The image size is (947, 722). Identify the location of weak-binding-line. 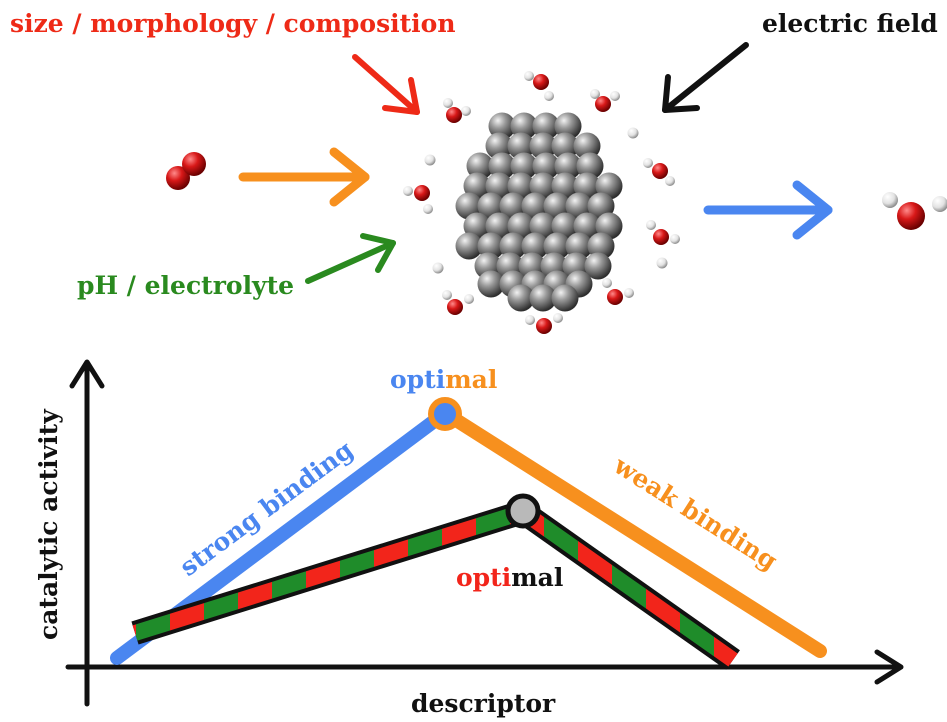
(632, 532).